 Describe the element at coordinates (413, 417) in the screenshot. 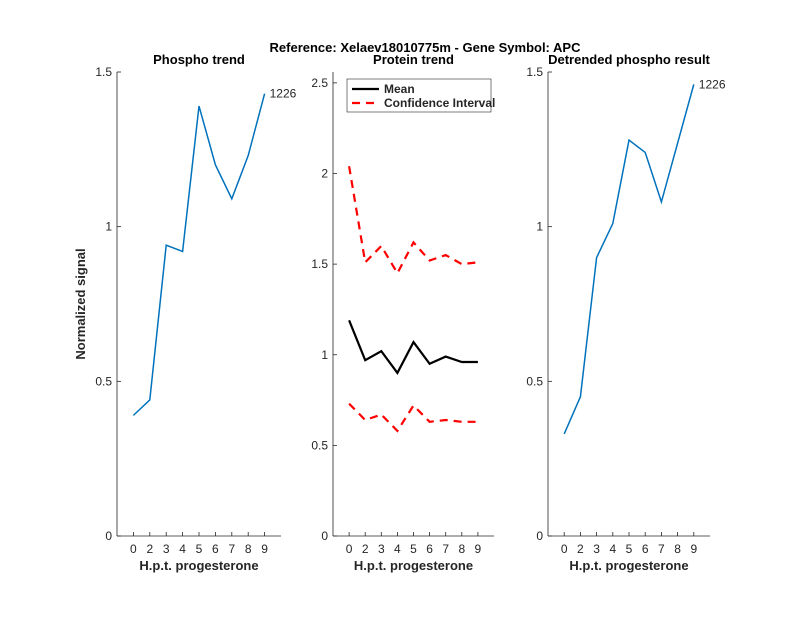

I see `series-line-confidence-interval-lower` at that location.